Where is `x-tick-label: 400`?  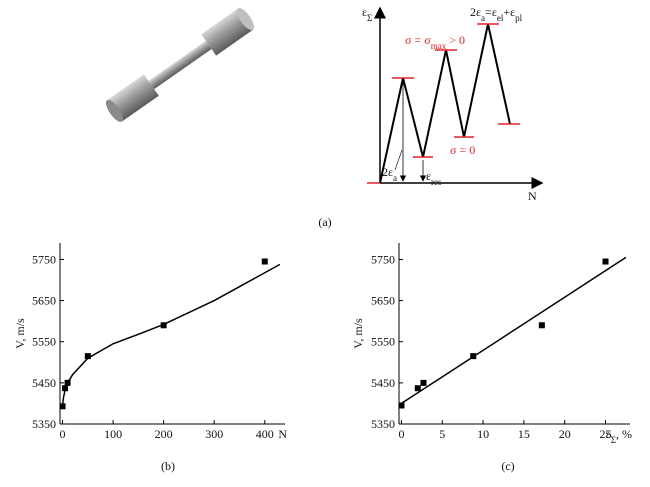
x-tick-label: 400 is located at coordinates (265, 434).